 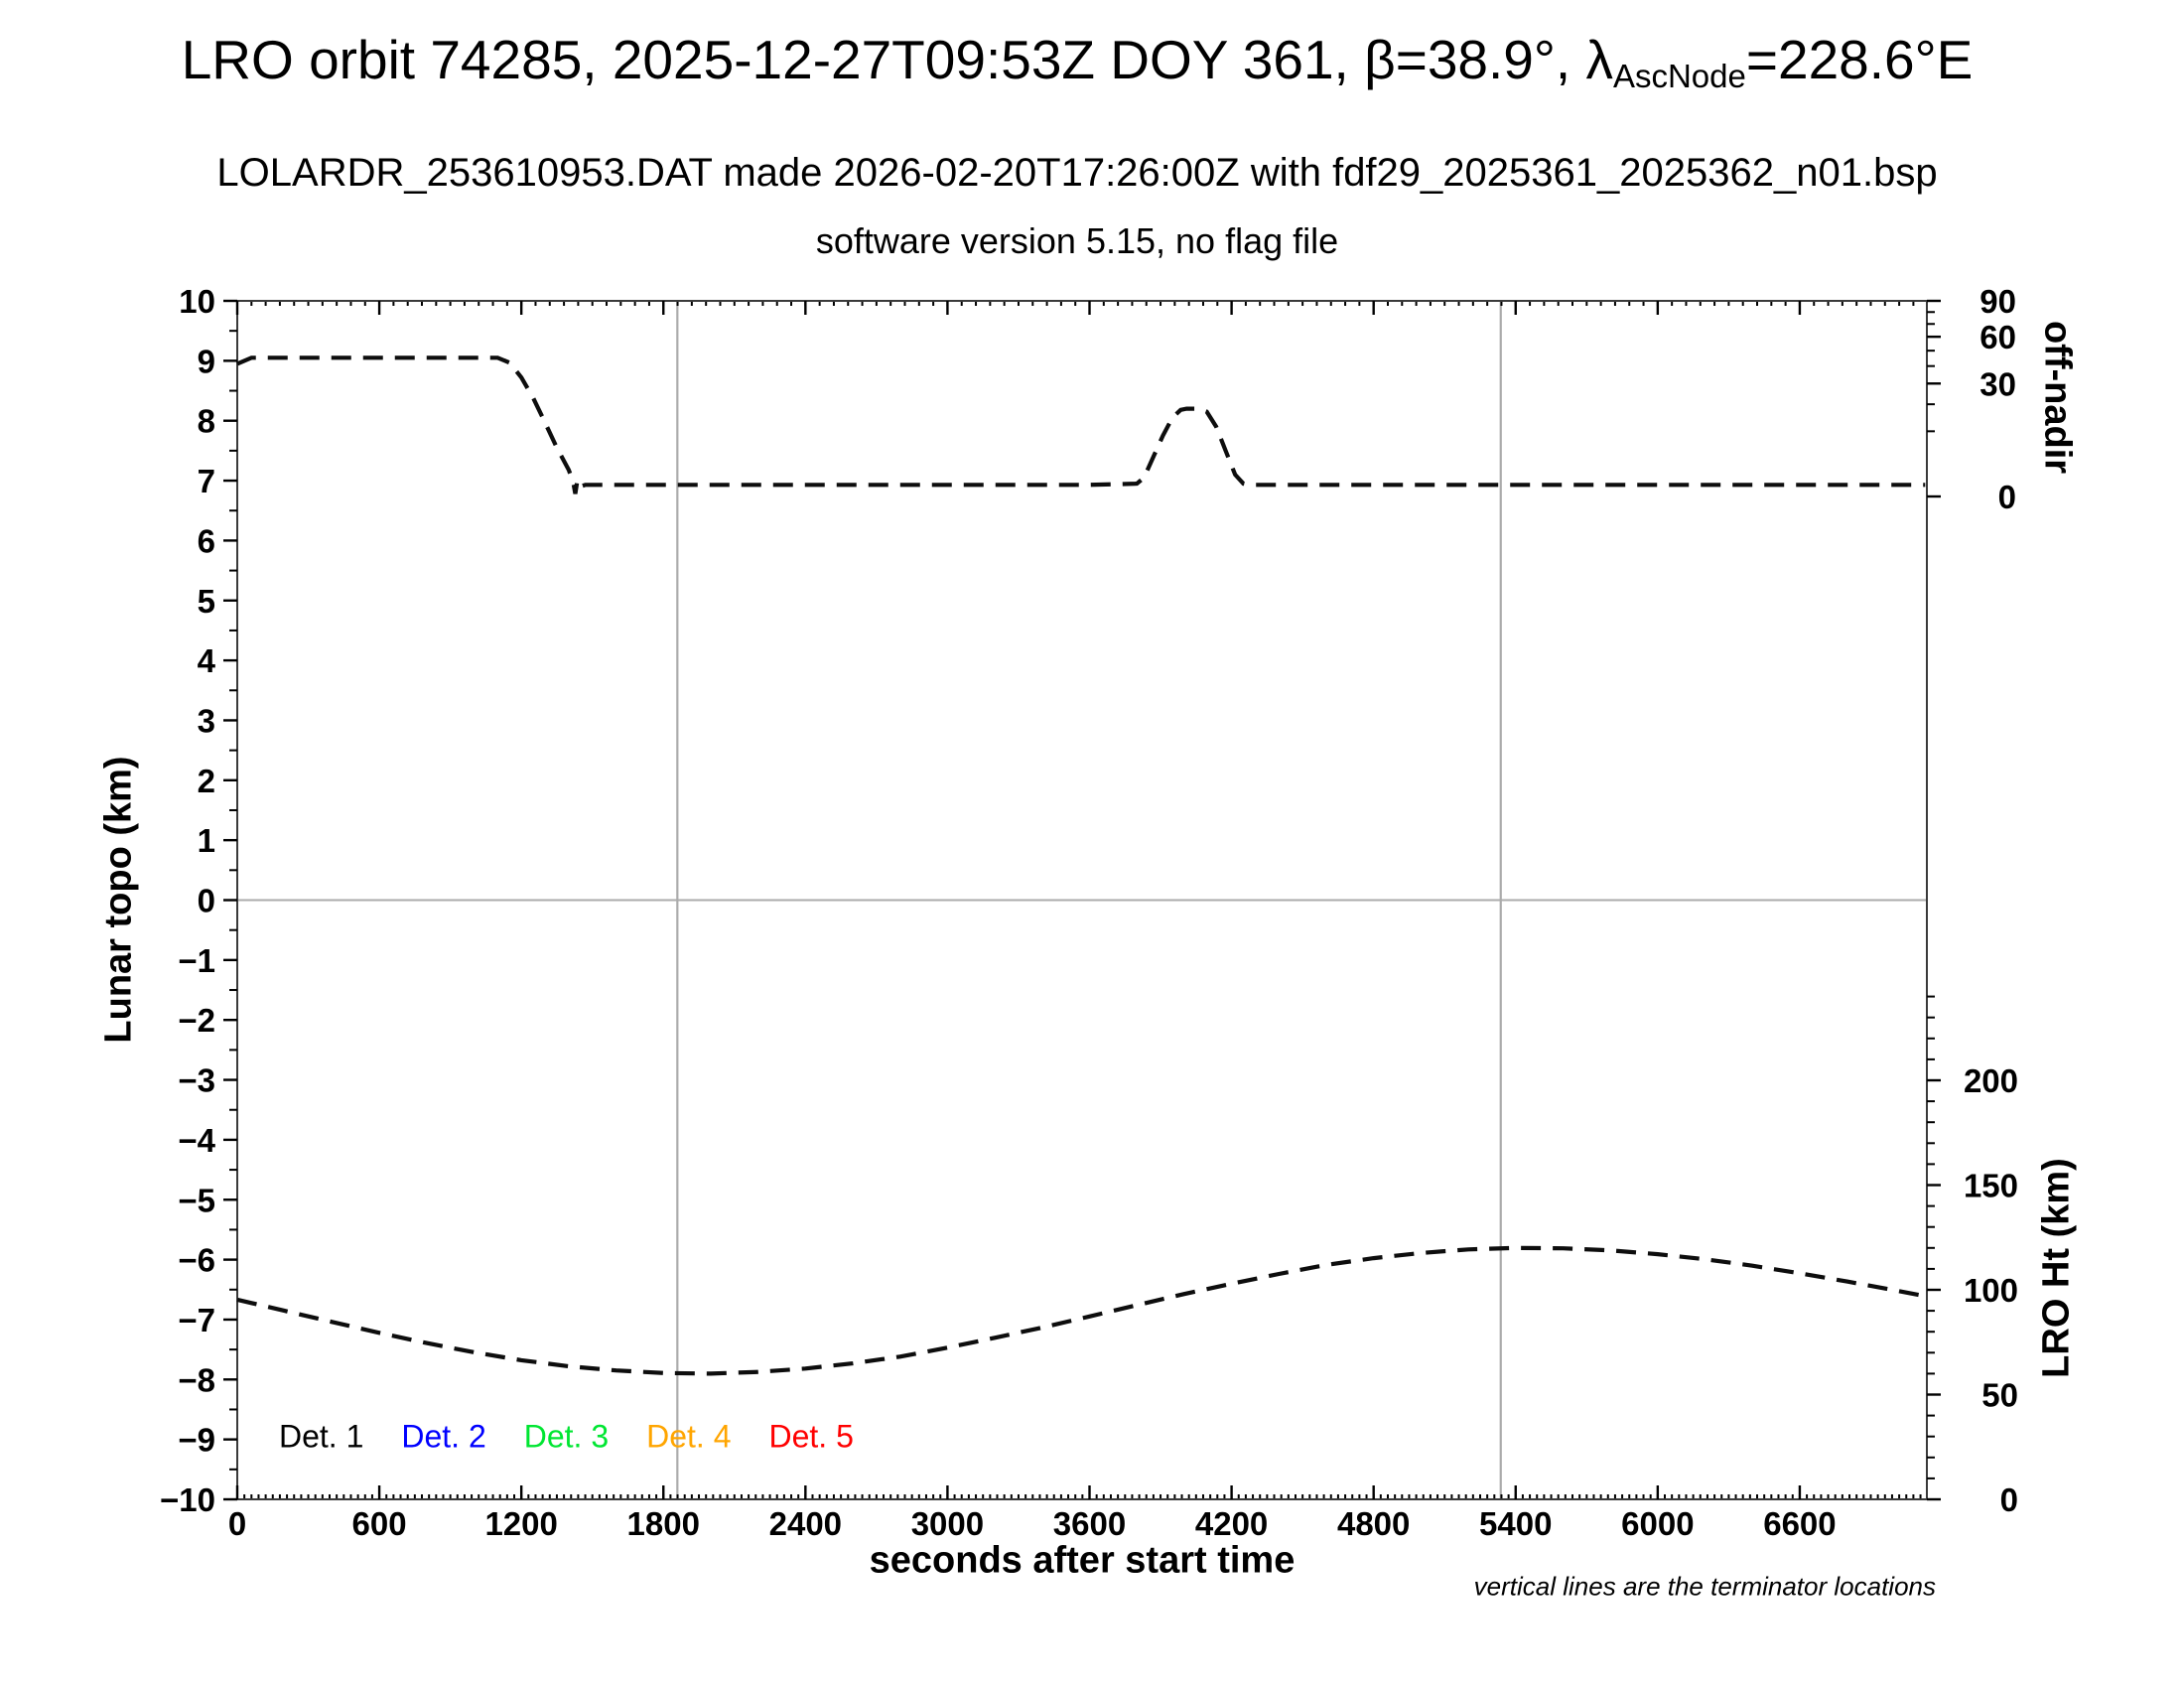 What do you see at coordinates (187, 1499) in the screenshot?
I see `svg-text: −10` at bounding box center [187, 1499].